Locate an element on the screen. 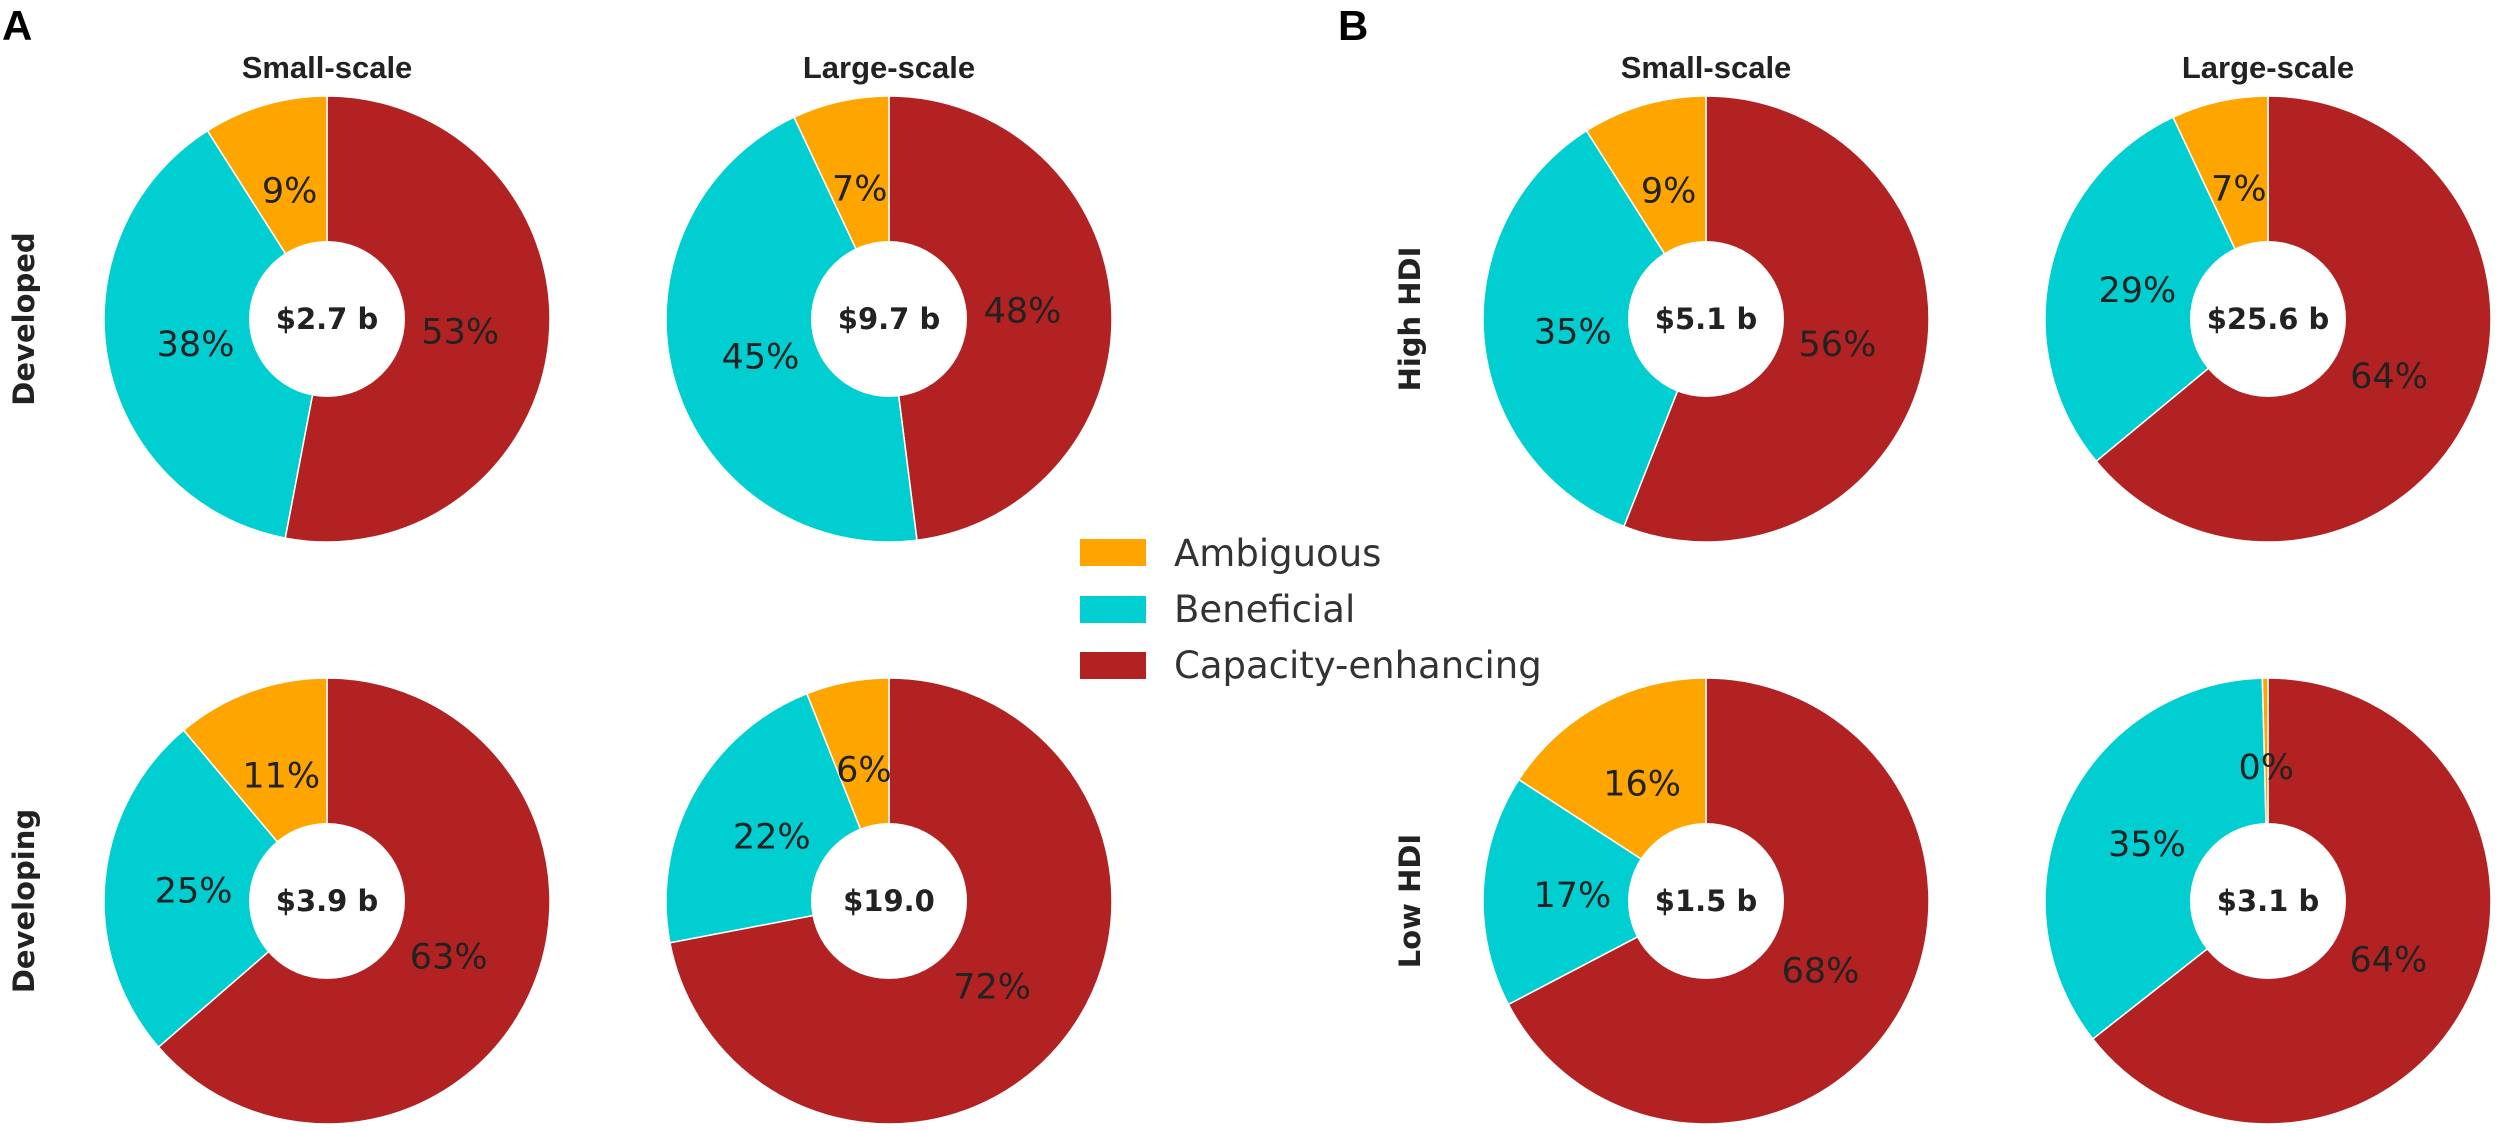 The height and width of the screenshot is (1131, 2500). pie-developing-large-scale: 72% 22% 6% $19.0 is located at coordinates (889, 901).